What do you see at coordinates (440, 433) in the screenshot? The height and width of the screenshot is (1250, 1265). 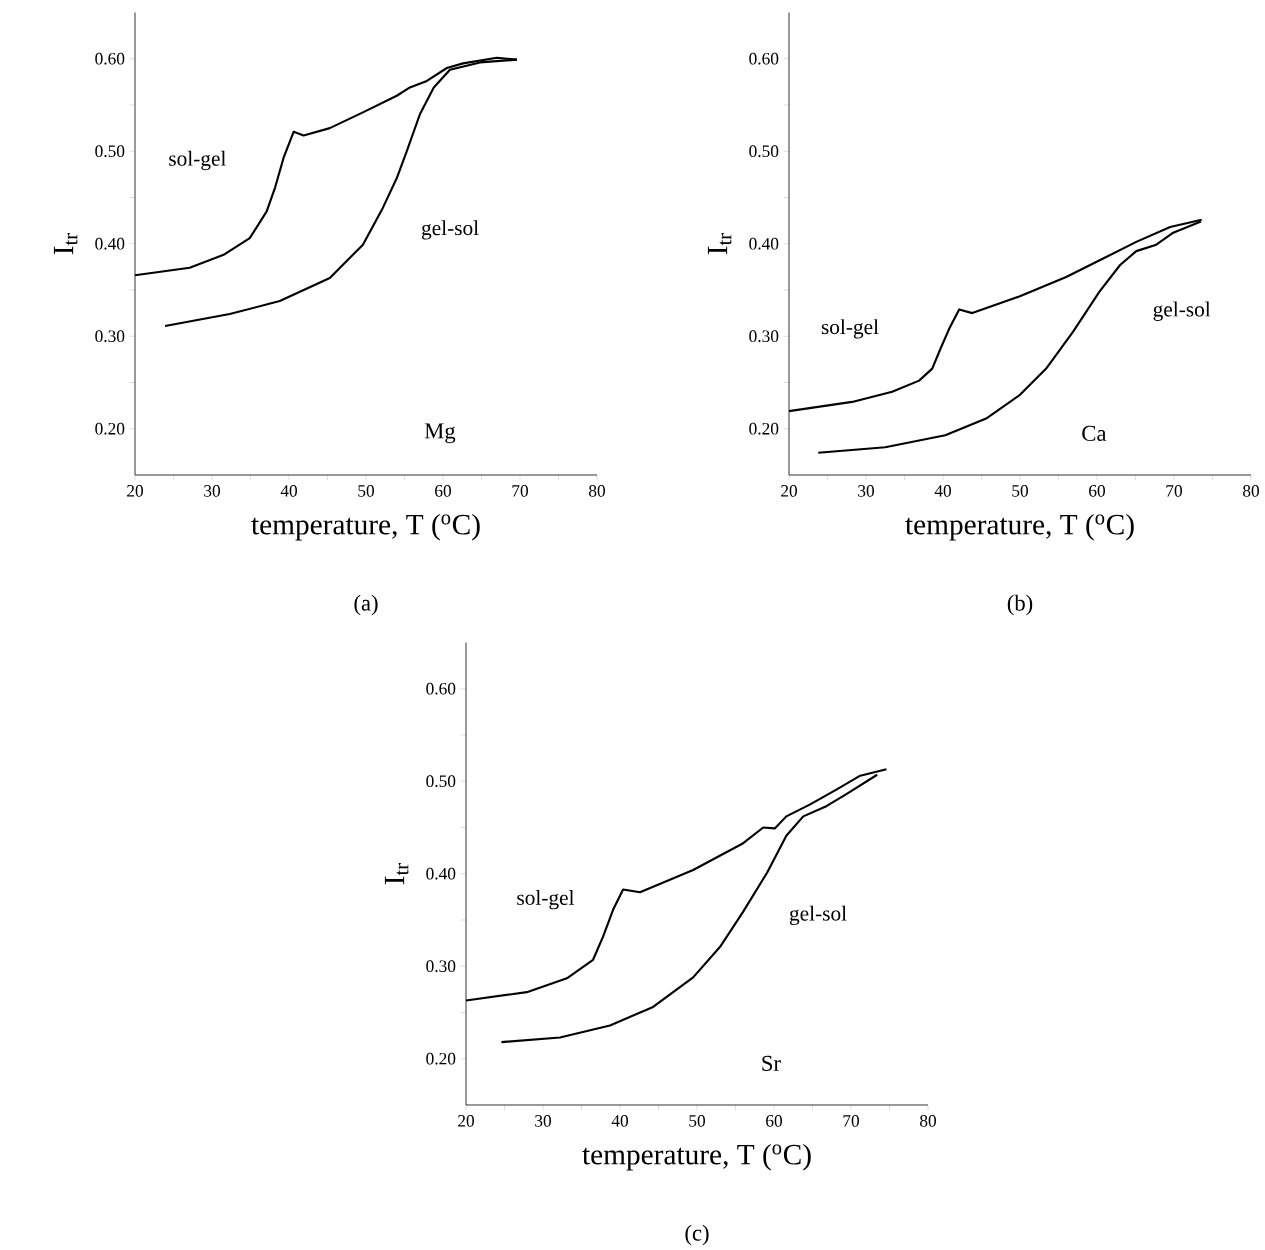 I see `annotation: Mg` at bounding box center [440, 433].